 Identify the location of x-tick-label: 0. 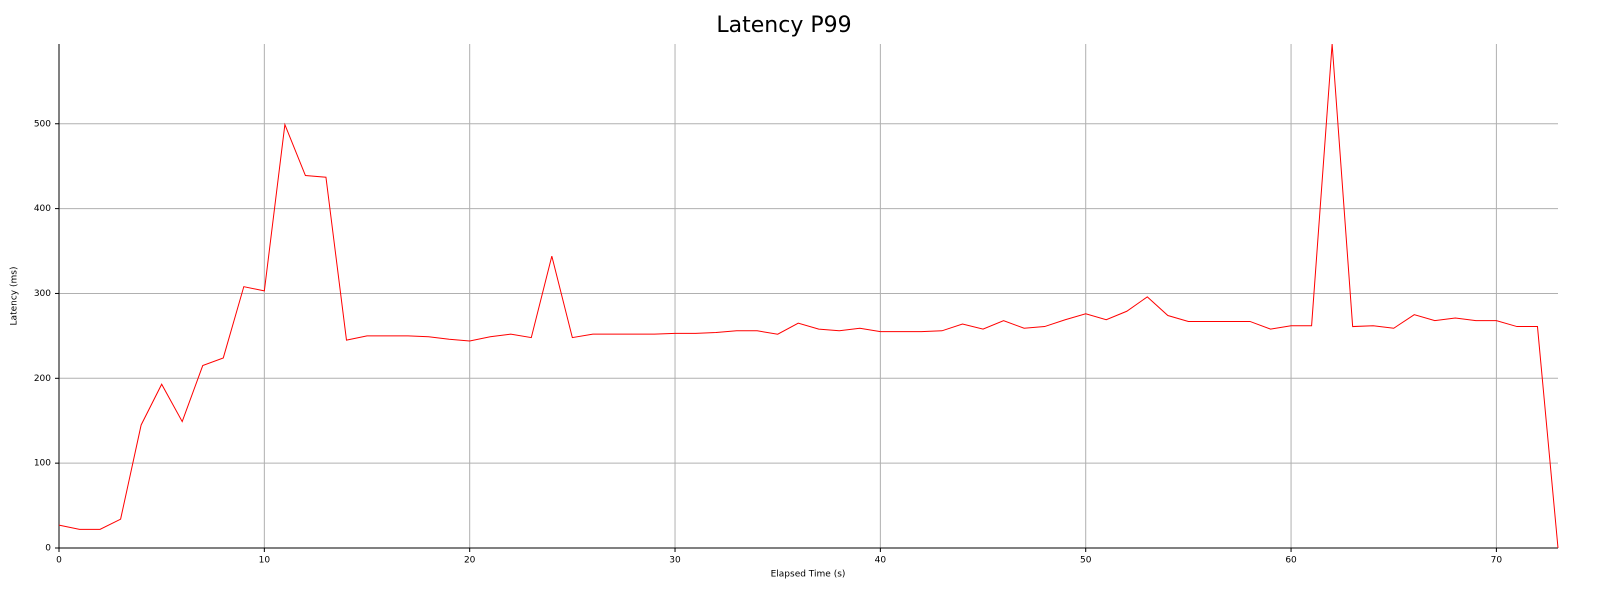
(59, 561).